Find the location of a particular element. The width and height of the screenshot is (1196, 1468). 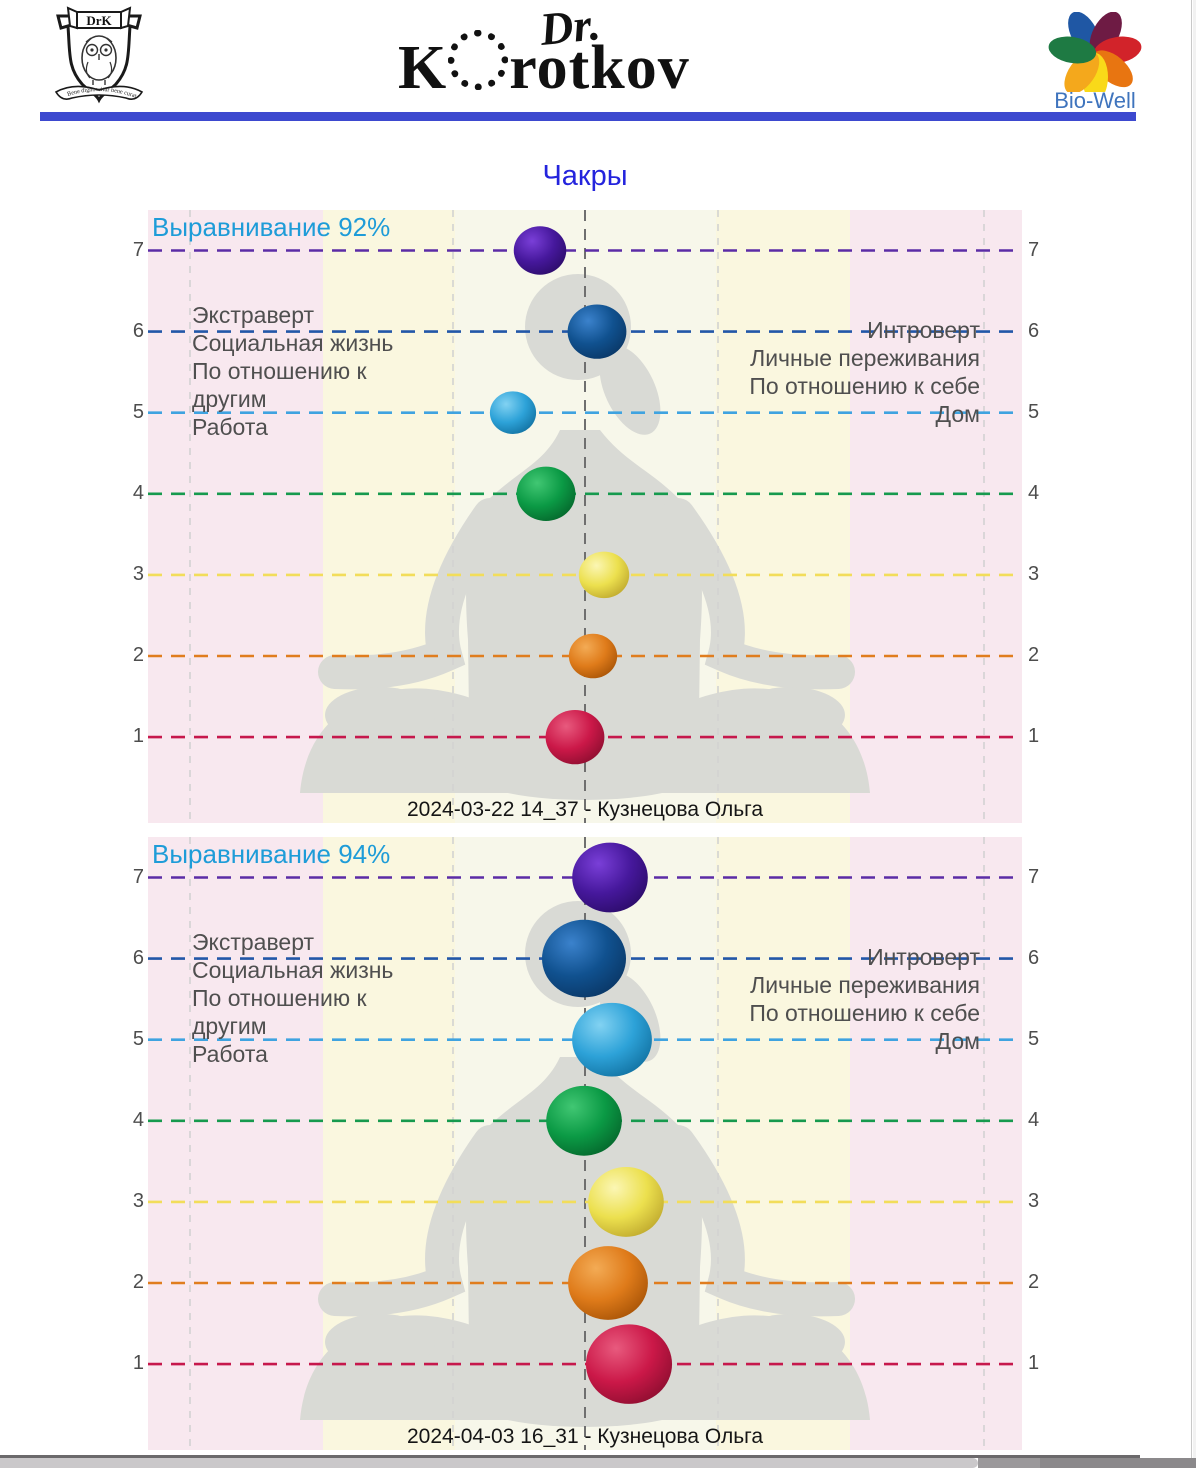

header-divider is located at coordinates (588, 116).